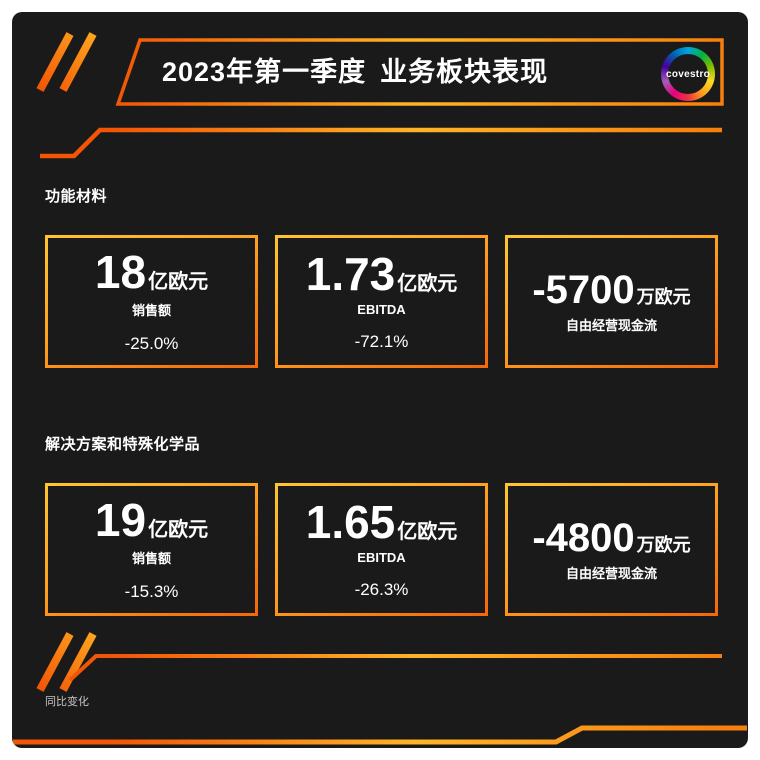 The image size is (760, 760). Describe the element at coordinates (380, 735) in the screenshot. I see `bottom-edge-line` at that location.